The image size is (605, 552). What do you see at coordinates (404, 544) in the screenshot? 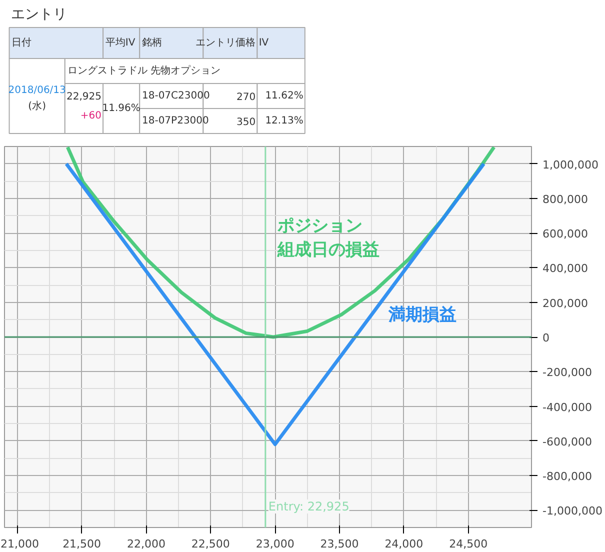
I see `x-tick-label: 24,000` at bounding box center [404, 544].